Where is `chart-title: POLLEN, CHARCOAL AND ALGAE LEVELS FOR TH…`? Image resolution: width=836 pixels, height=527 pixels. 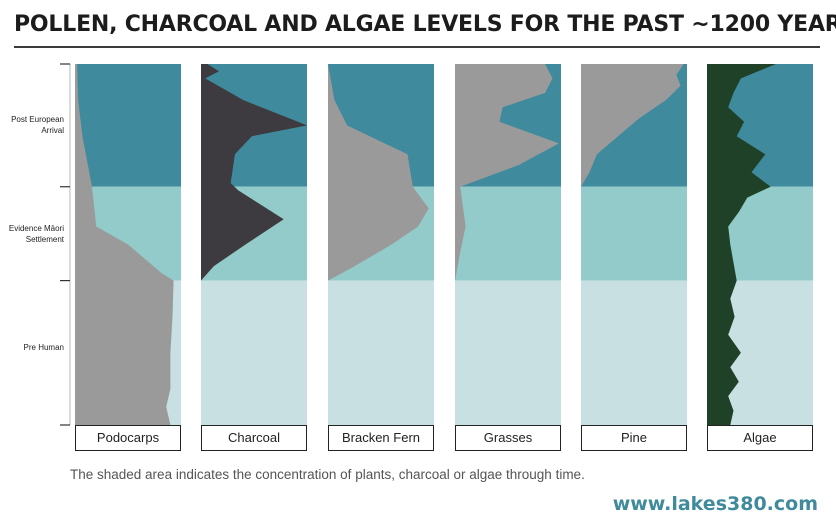
chart-title: POLLEN, CHARCOAL AND ALGAE LEVELS FOR TH… is located at coordinates (425, 24).